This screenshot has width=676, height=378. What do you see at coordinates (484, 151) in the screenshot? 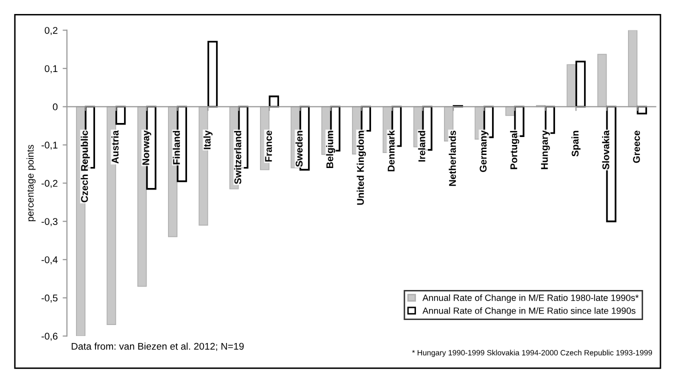
I see `x-tick-label: Germany` at bounding box center [484, 151].